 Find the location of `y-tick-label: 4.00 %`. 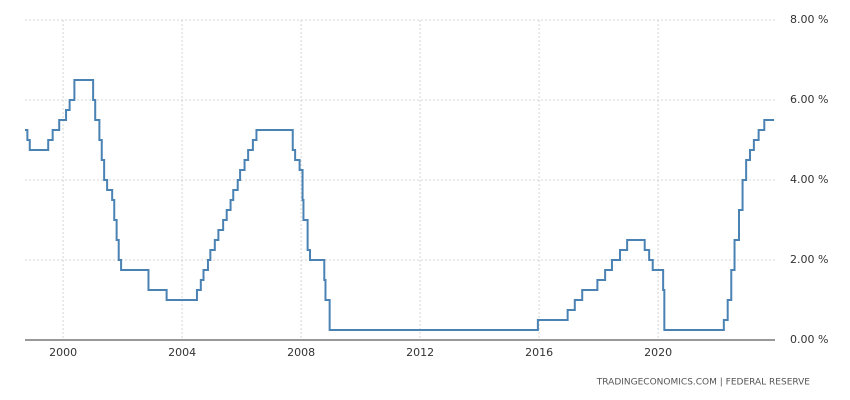

y-tick-label: 4.00 % is located at coordinates (809, 179).